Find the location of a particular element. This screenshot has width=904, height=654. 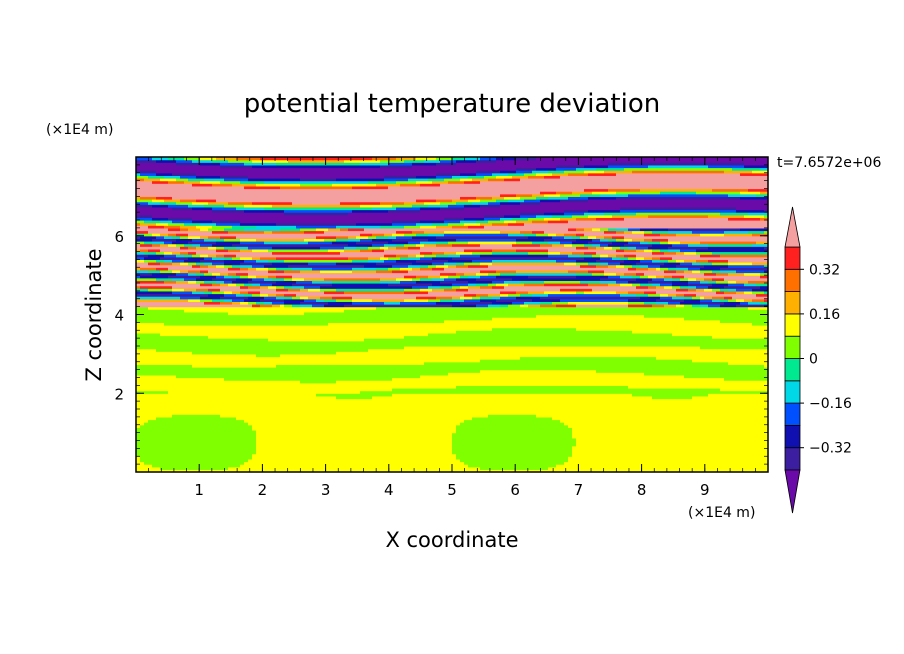

chart-title: potential temperature deviation is located at coordinates (452, 104).